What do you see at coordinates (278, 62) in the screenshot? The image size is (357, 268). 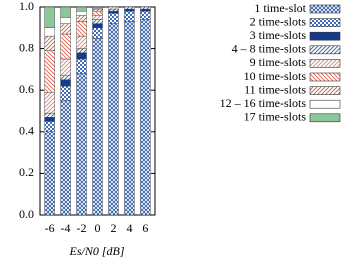 I see `legend-label: 9 time-slots` at bounding box center [278, 62].